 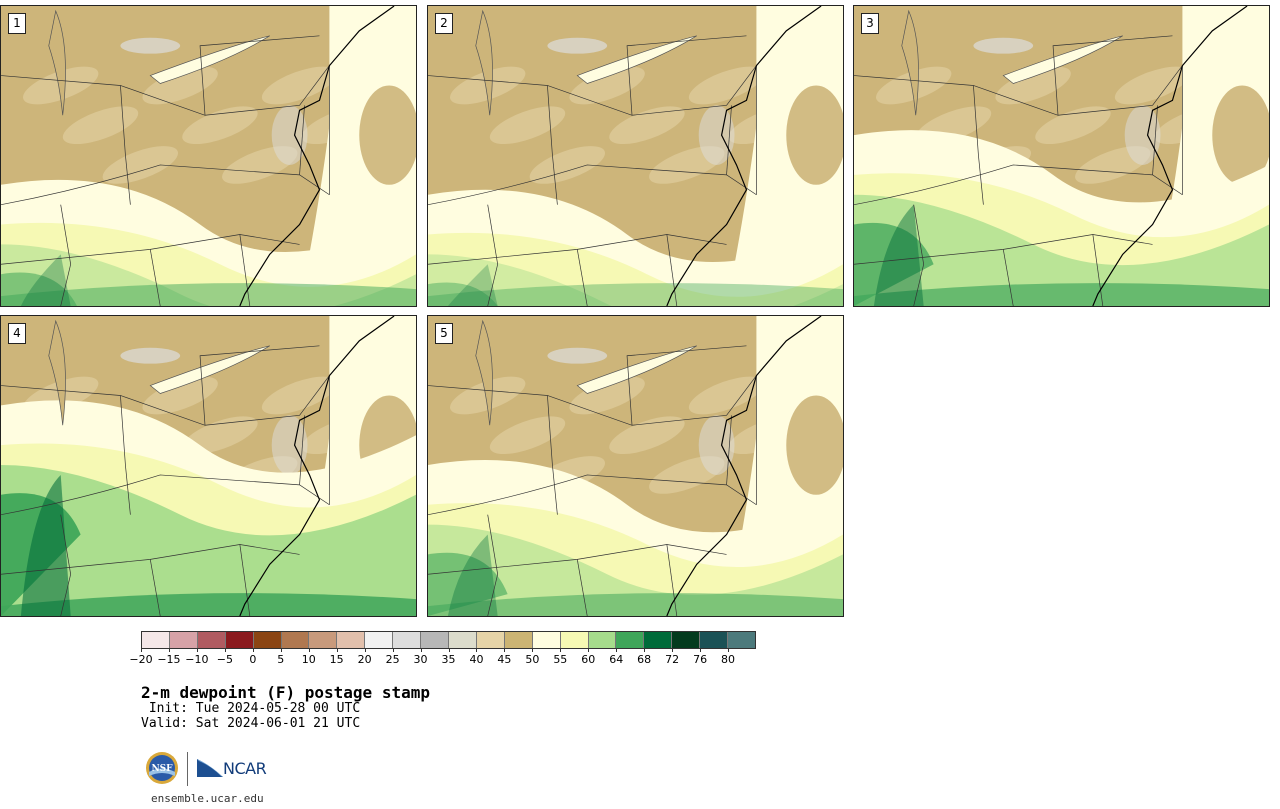 What do you see at coordinates (420, 659) in the screenshot?
I see `colorbar-tick-label: 30` at bounding box center [420, 659].